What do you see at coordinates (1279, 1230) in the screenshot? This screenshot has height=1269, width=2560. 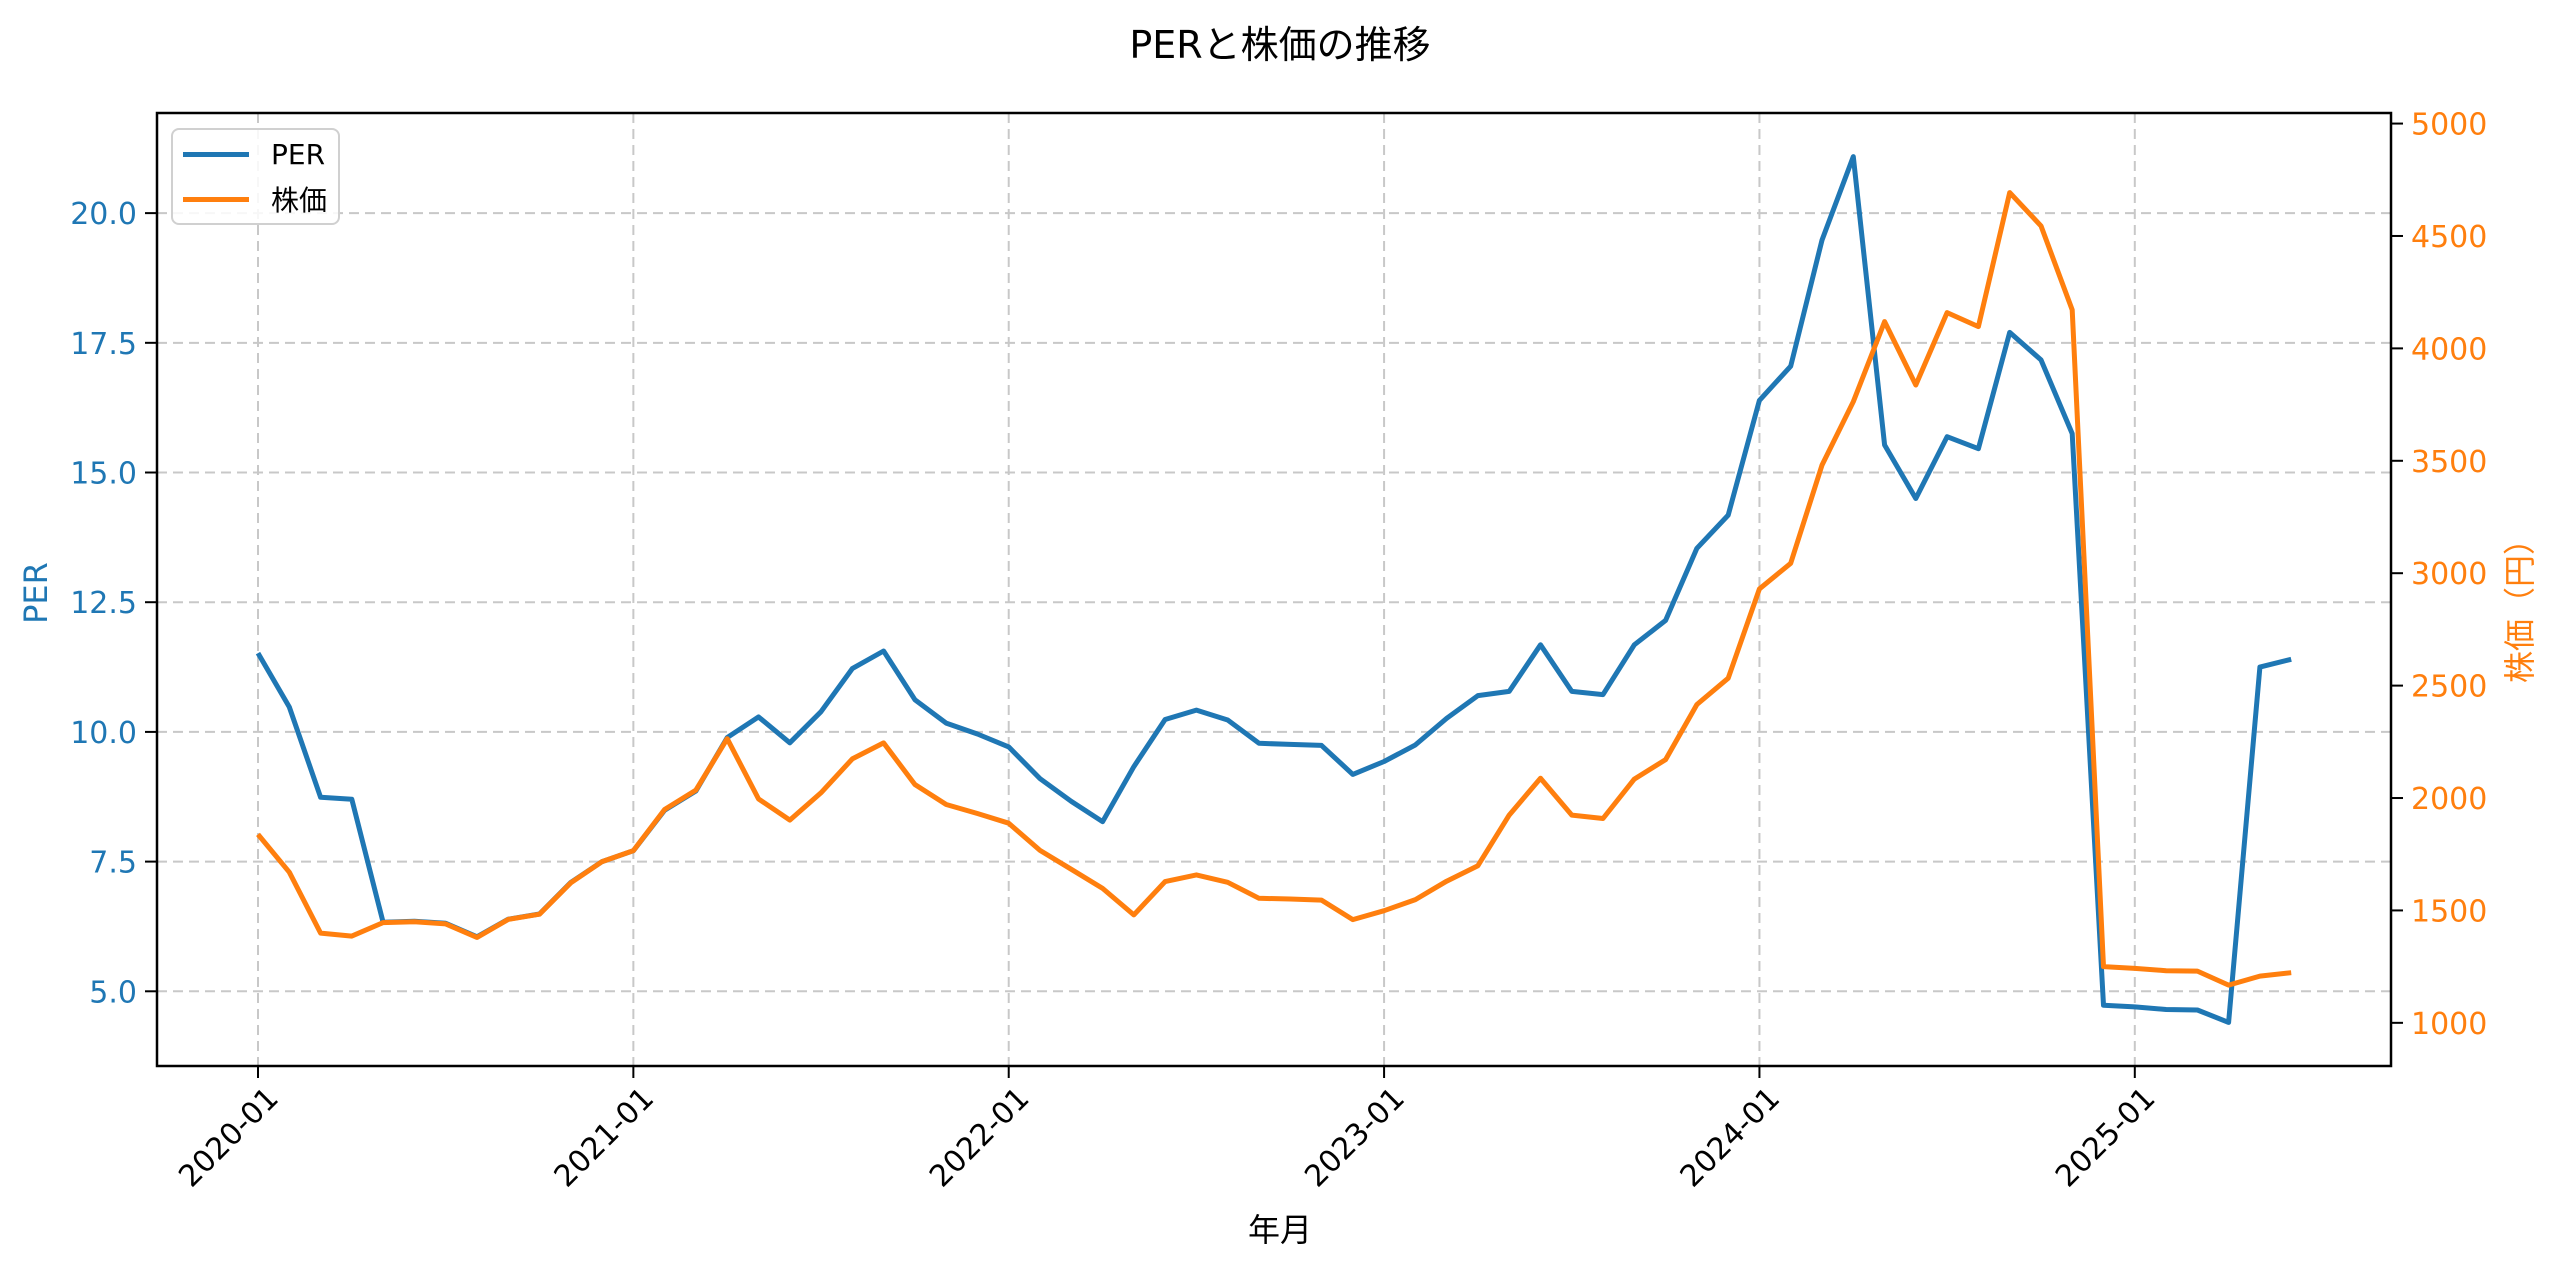 I see `x-axis-label: 年月` at bounding box center [1279, 1230].